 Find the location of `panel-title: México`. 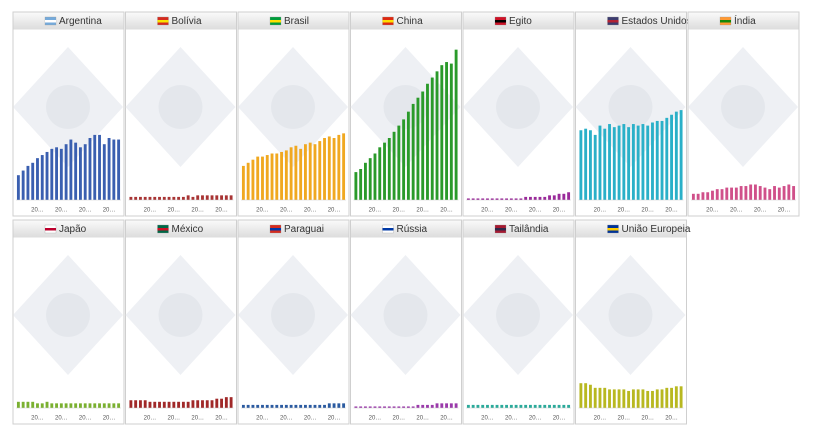

panel-title: México is located at coordinates (188, 229).